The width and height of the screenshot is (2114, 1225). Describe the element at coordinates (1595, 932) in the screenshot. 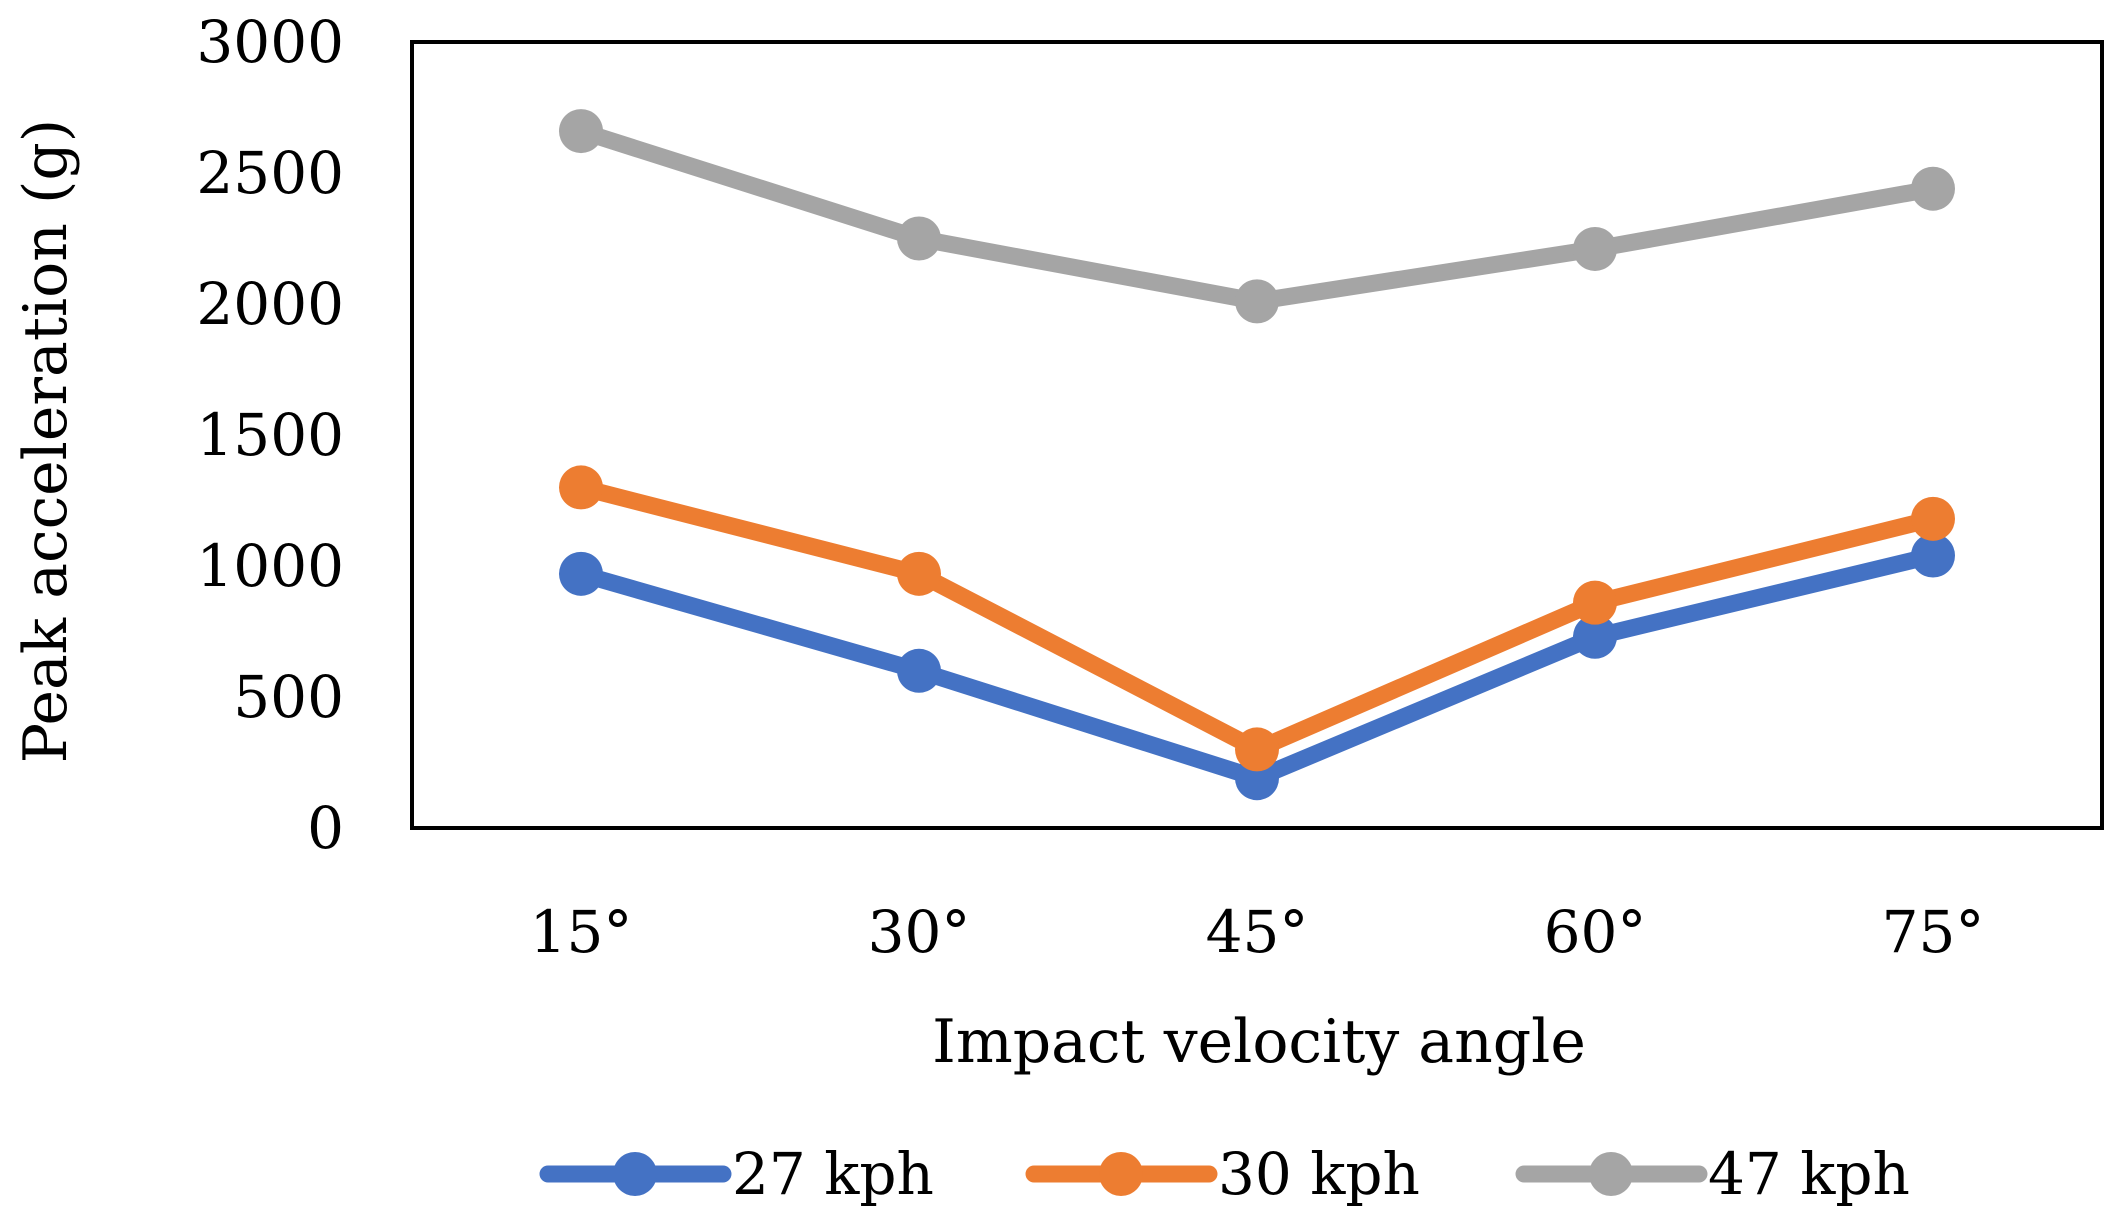

I see `x-tick-label: 60°` at that location.